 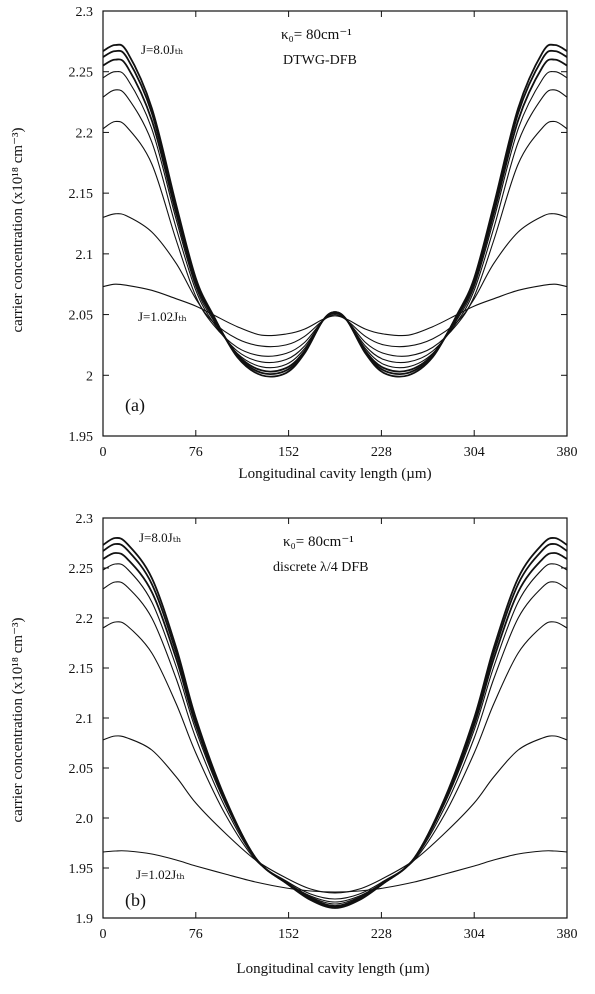 What do you see at coordinates (18, 230) in the screenshot?
I see `chart-a-ylabel: carrier concentration (x10¹⁸ cm⁻³)` at bounding box center [18, 230].